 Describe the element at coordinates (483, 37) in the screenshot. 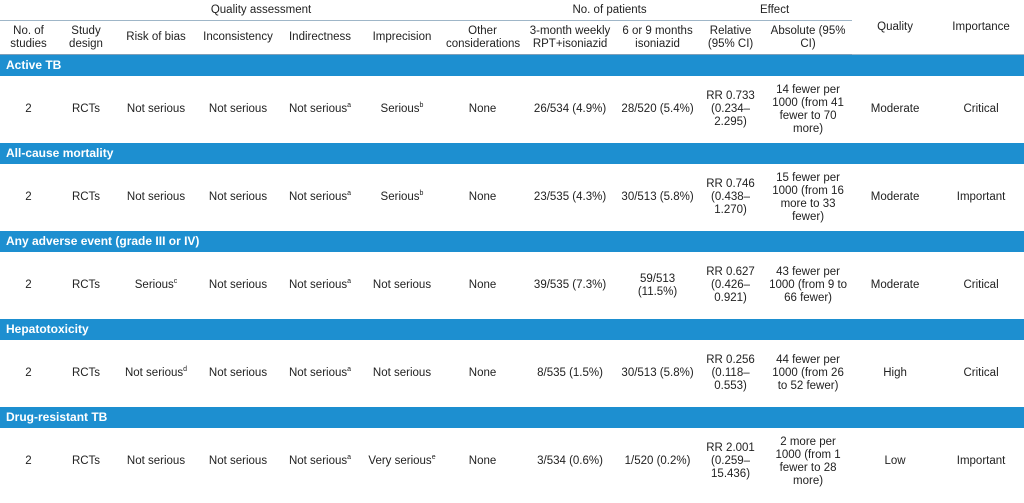

I see `col-other-considerations: Other considerations` at that location.